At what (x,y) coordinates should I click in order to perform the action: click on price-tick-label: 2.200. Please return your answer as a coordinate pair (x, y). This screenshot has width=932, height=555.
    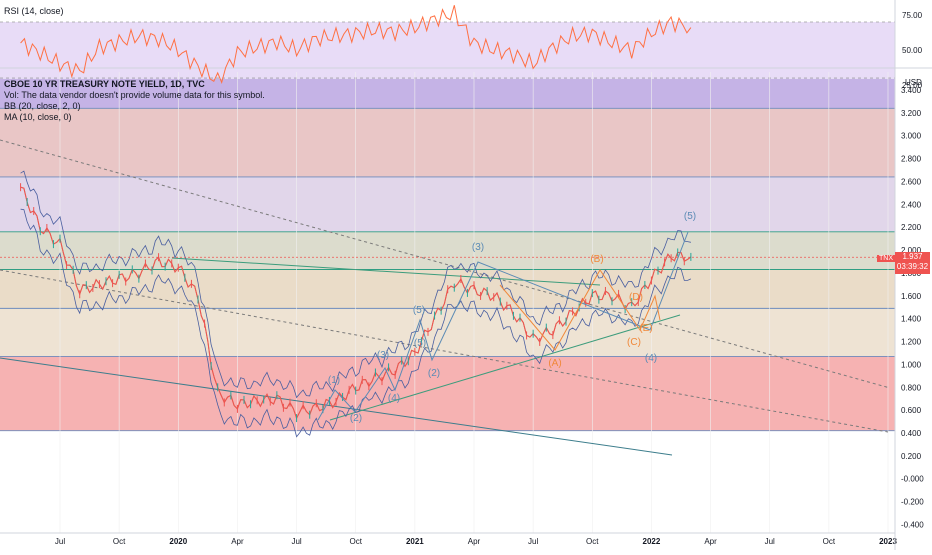
    Looking at the image, I should click on (911, 227).